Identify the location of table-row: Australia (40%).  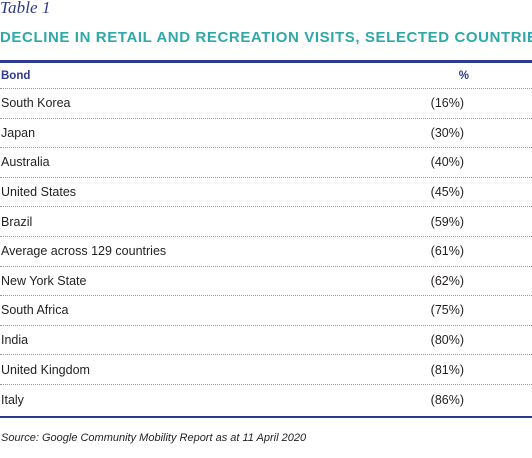
(266, 163).